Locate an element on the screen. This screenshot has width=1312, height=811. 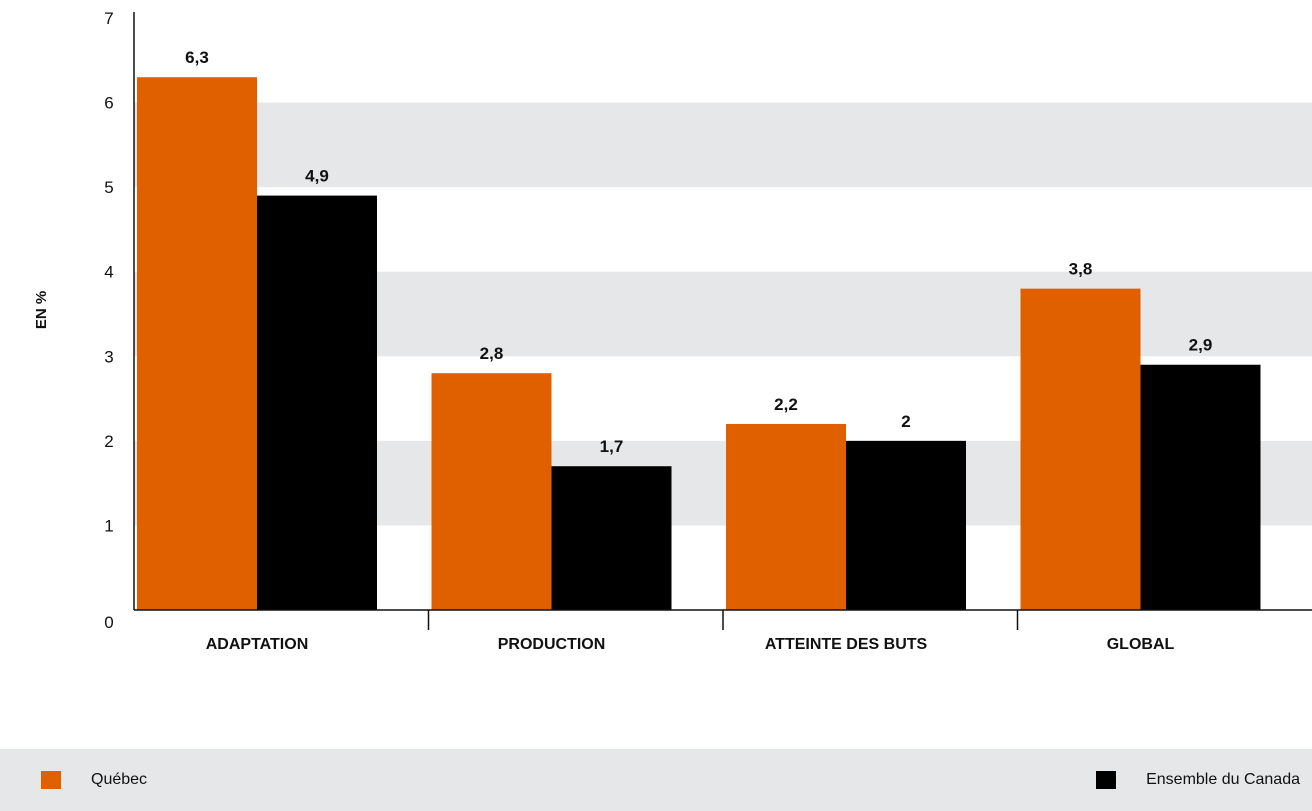
data-label: 3,8 is located at coordinates (1081, 269).